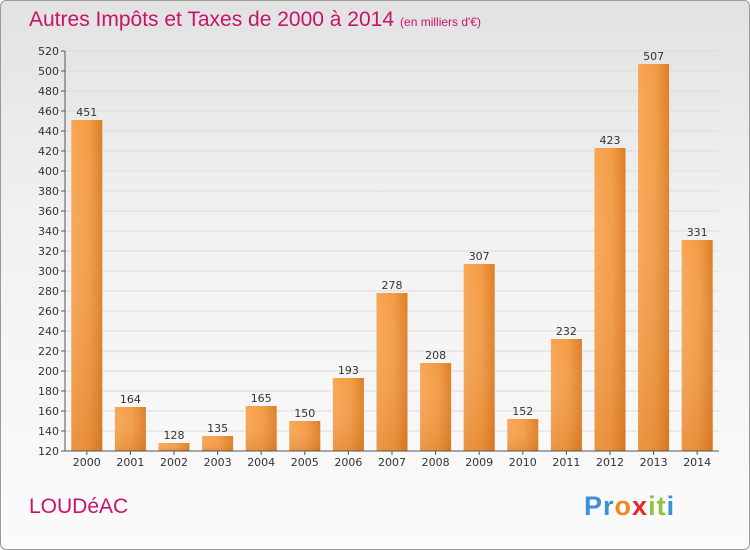 This screenshot has height=550, width=750. Describe the element at coordinates (522, 411) in the screenshot. I see `bar-value-label: 152` at that location.